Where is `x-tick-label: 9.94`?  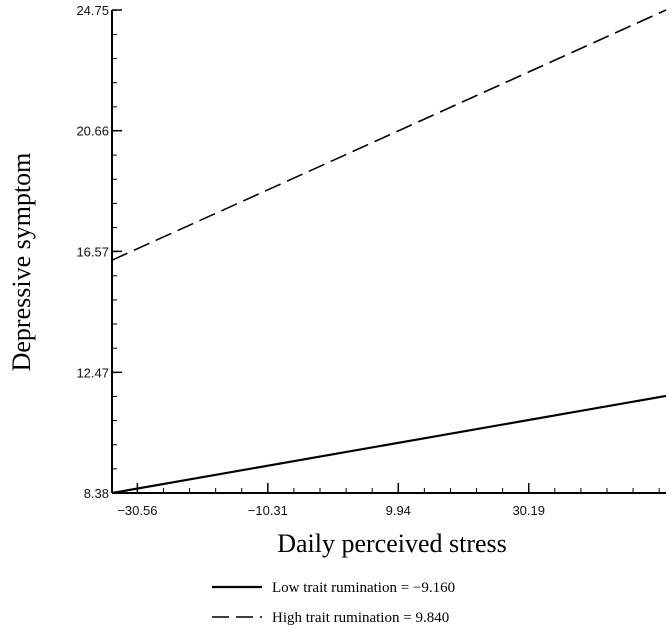 x-tick-label: 9.94 is located at coordinates (398, 510).